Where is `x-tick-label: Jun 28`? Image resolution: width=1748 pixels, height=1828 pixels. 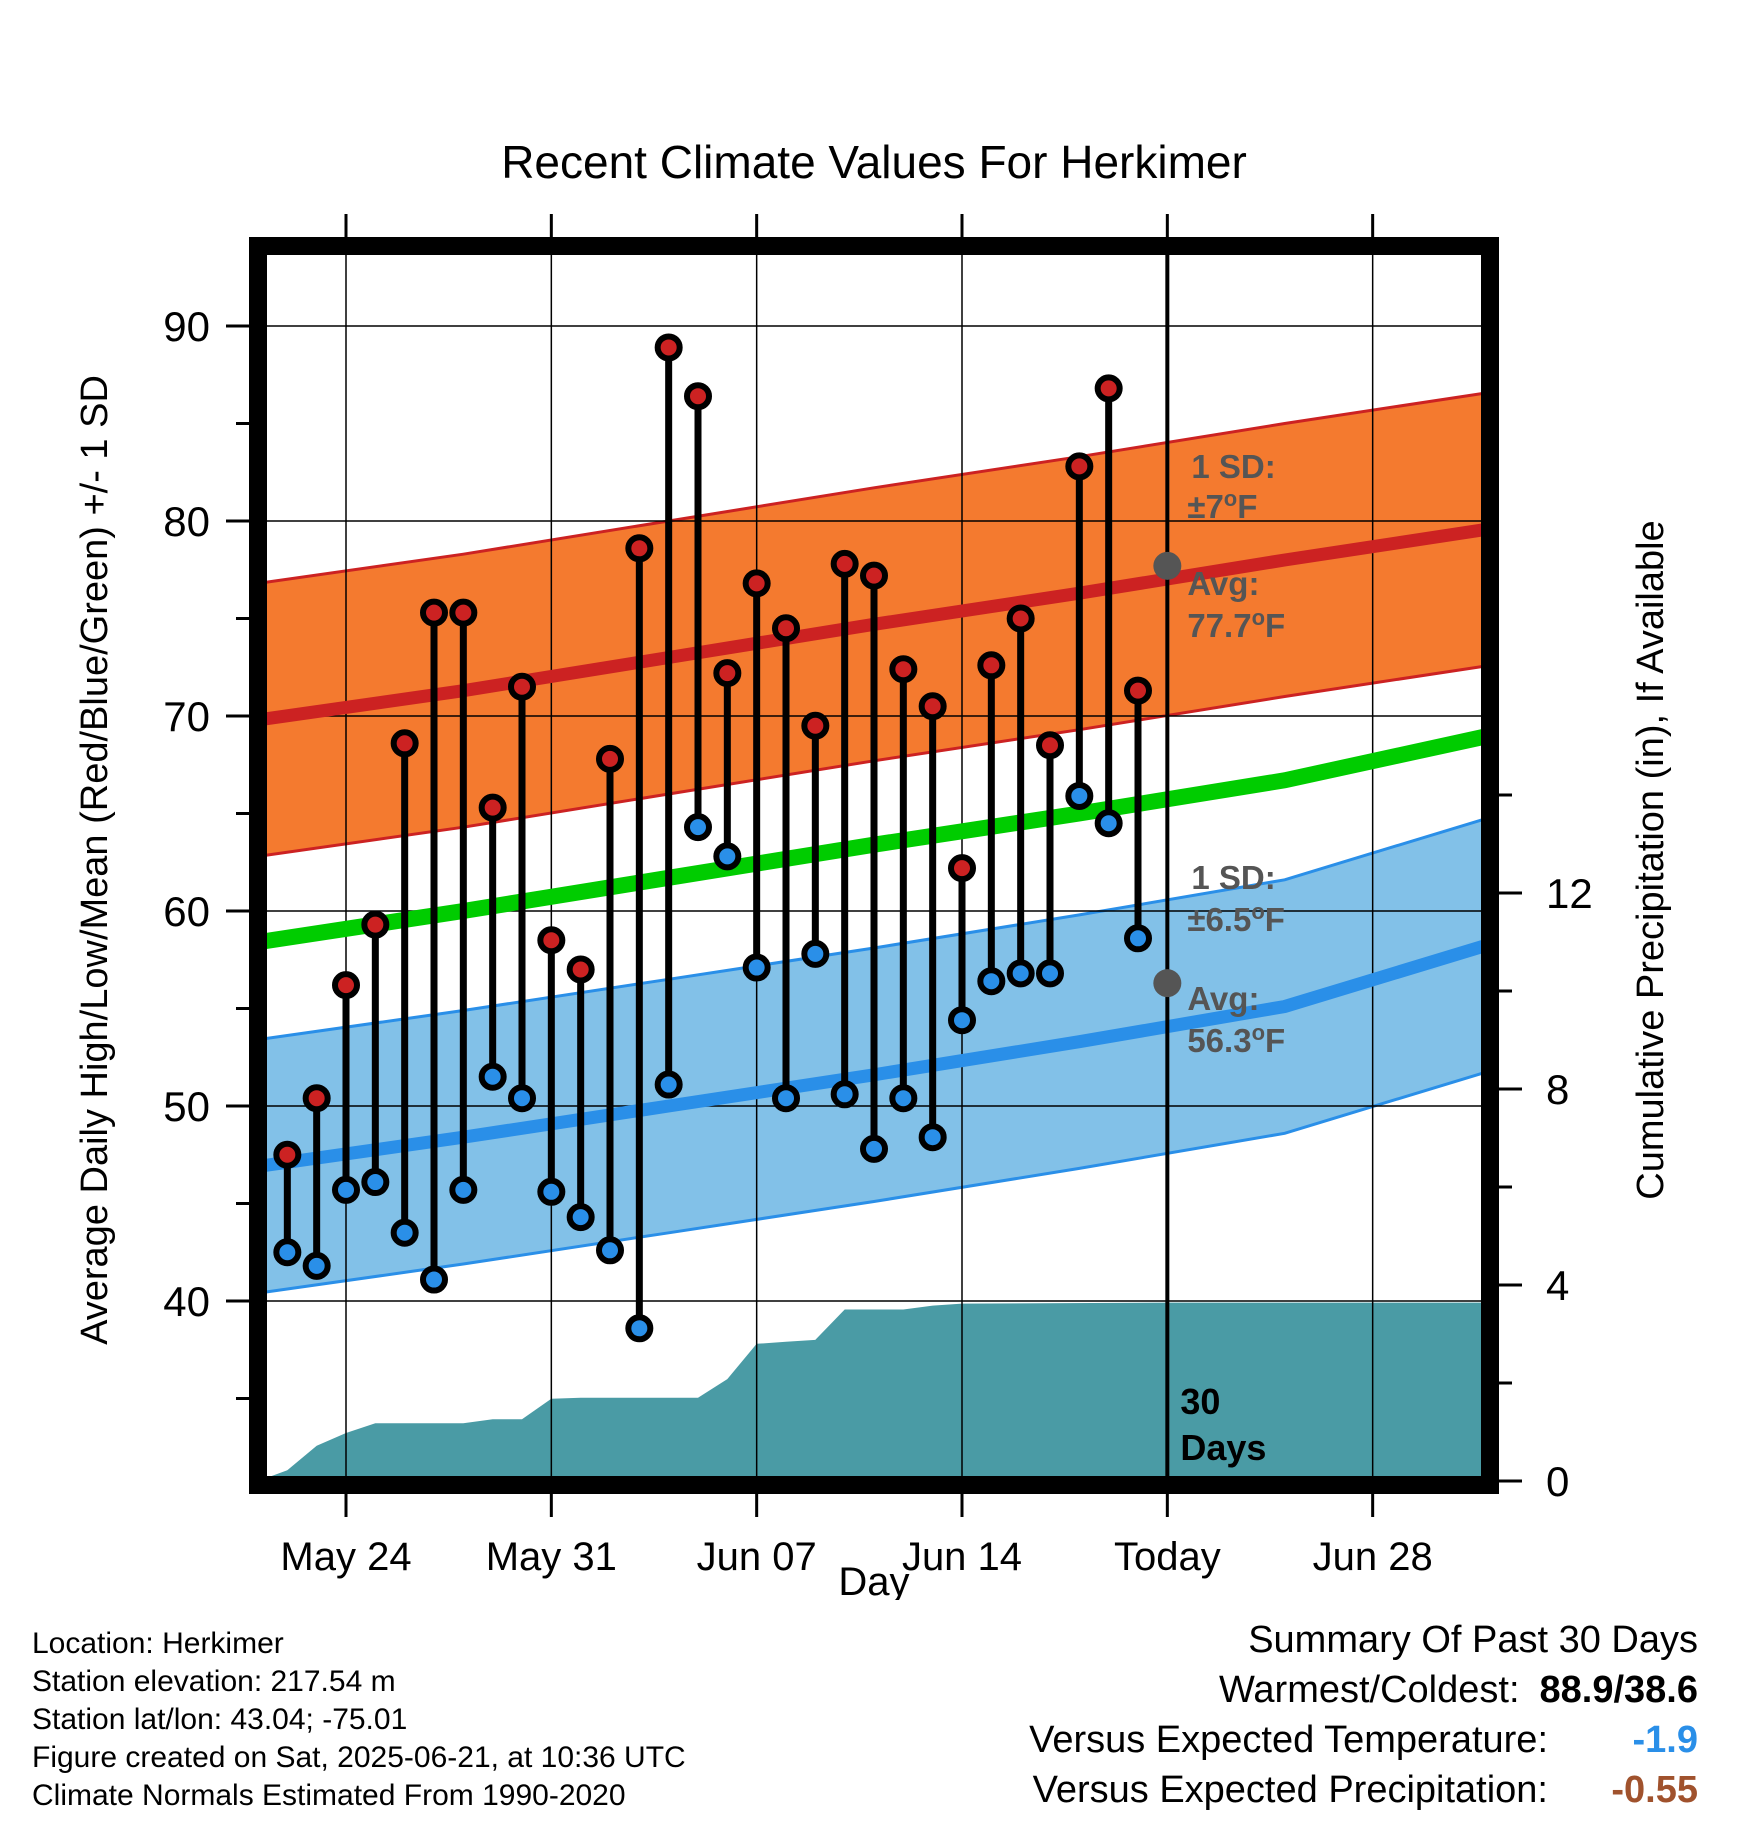
x-tick-label: Jun 28 is located at coordinates (1373, 1557).